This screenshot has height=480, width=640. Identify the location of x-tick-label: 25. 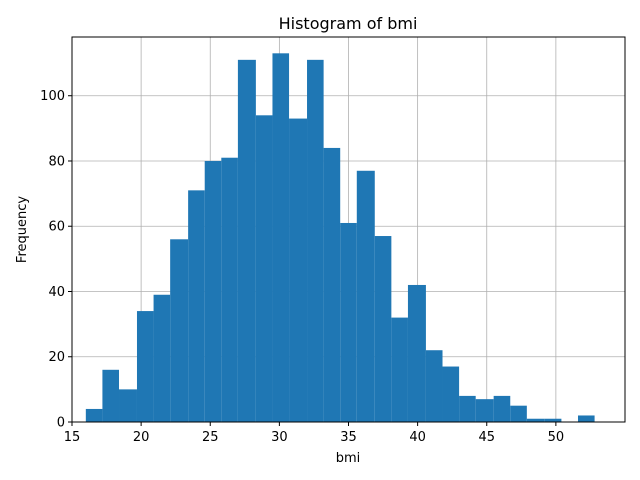
(210, 437).